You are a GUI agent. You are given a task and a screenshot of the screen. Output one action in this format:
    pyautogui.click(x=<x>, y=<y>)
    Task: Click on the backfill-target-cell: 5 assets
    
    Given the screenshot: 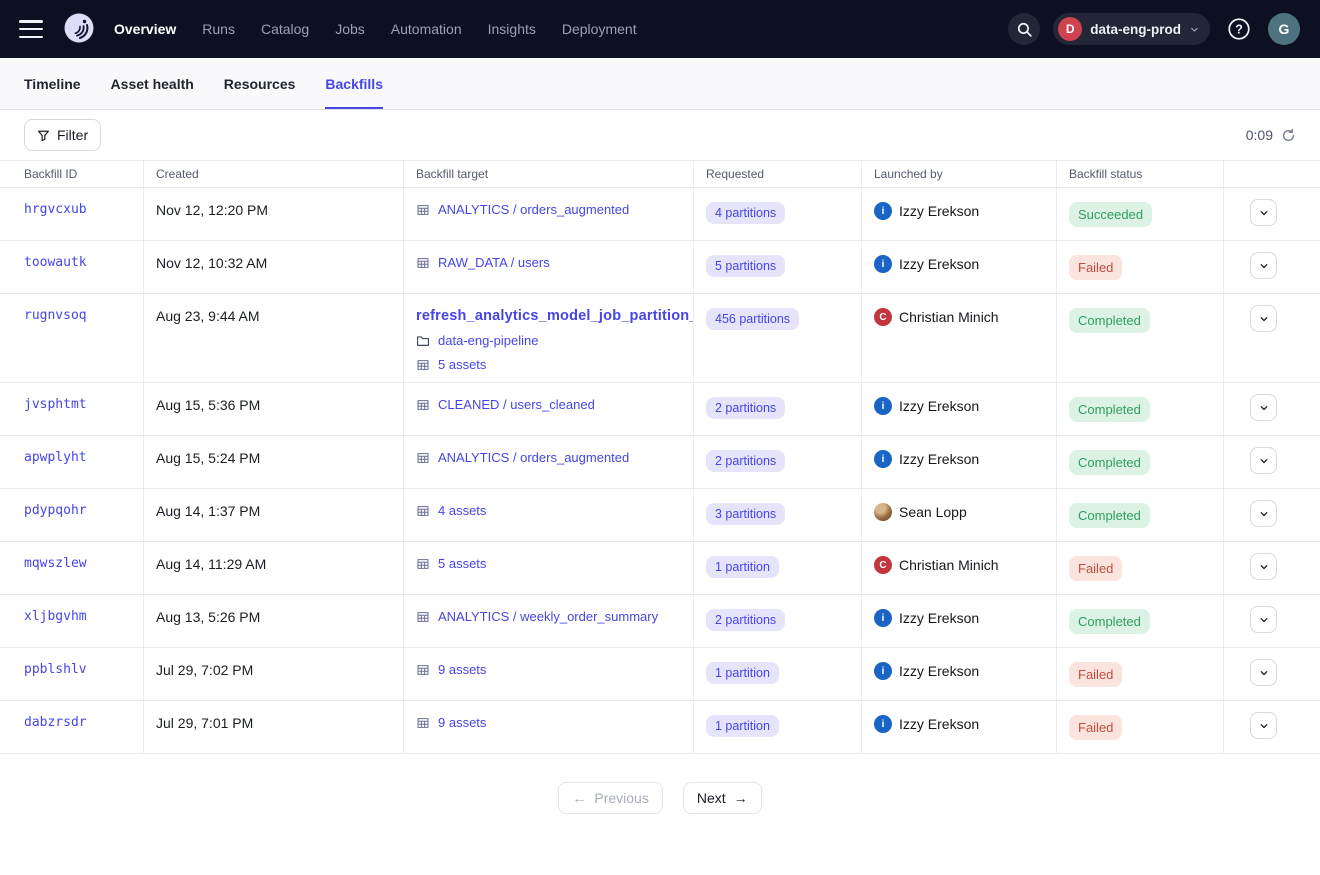 What is the action you would take?
    pyautogui.click(x=549, y=568)
    